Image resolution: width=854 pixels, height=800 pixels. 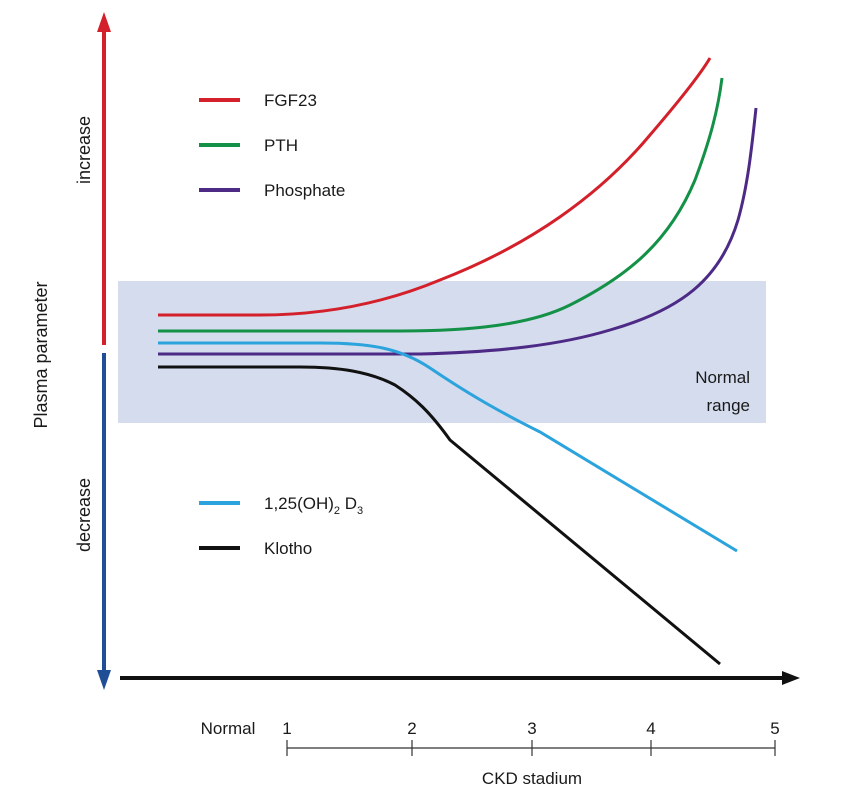 What do you see at coordinates (304, 190) in the screenshot?
I see `legend-phosphate-label: Phosphate` at bounding box center [304, 190].